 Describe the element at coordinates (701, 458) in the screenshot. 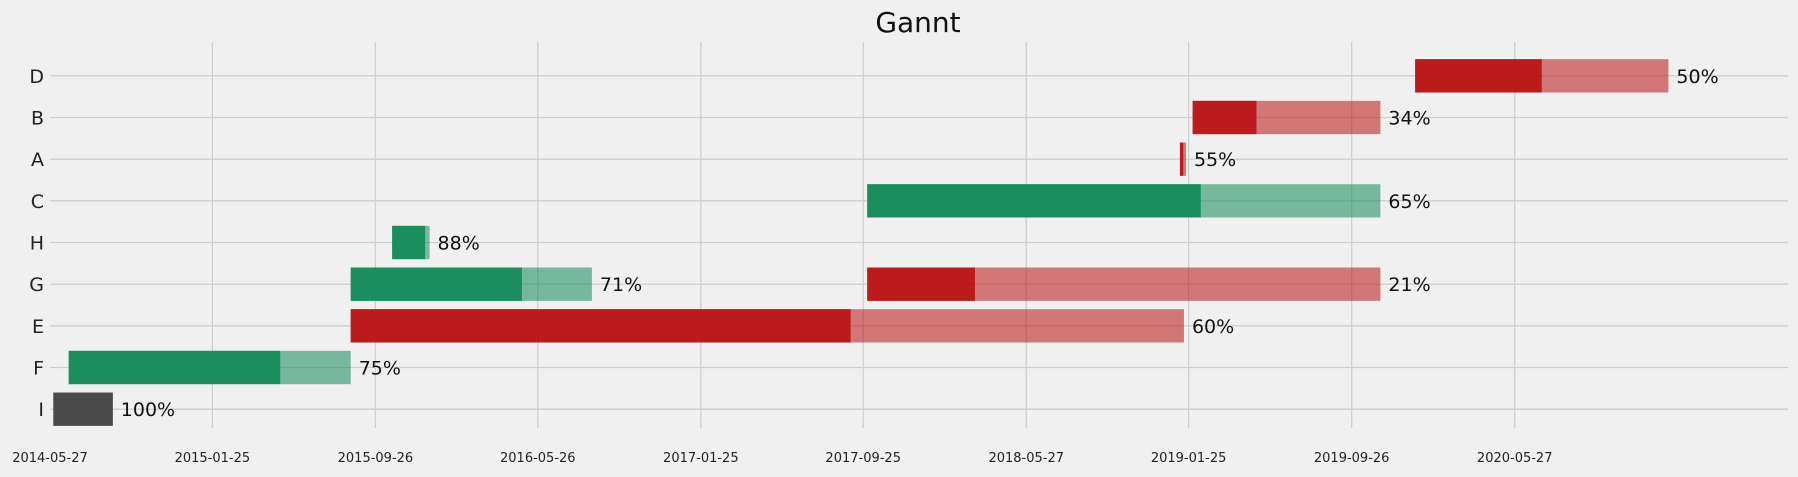

I see `x-tick-label: 2017-01-25` at that location.